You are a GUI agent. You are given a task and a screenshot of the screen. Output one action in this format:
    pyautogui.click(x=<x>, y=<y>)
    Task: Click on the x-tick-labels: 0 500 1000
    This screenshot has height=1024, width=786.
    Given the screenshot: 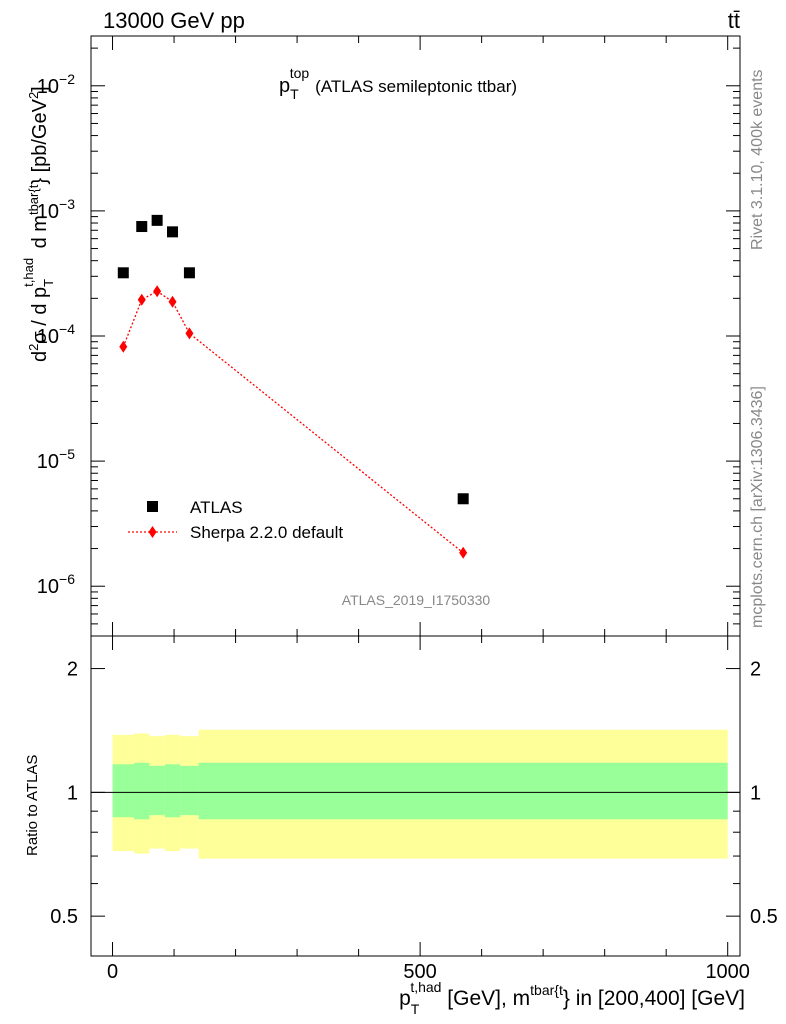 What is the action you would take?
    pyautogui.click(x=428, y=972)
    